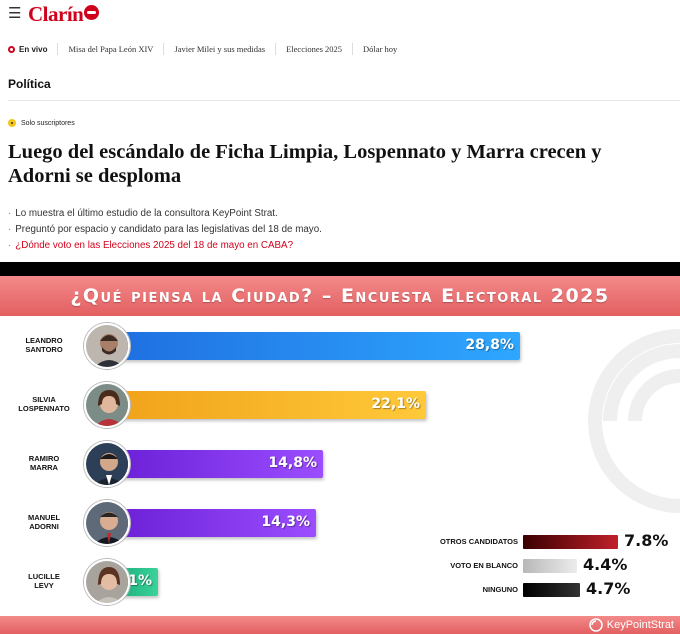 The height and width of the screenshot is (634, 680). I want to click on other-value: 7.8%, so click(646, 540).